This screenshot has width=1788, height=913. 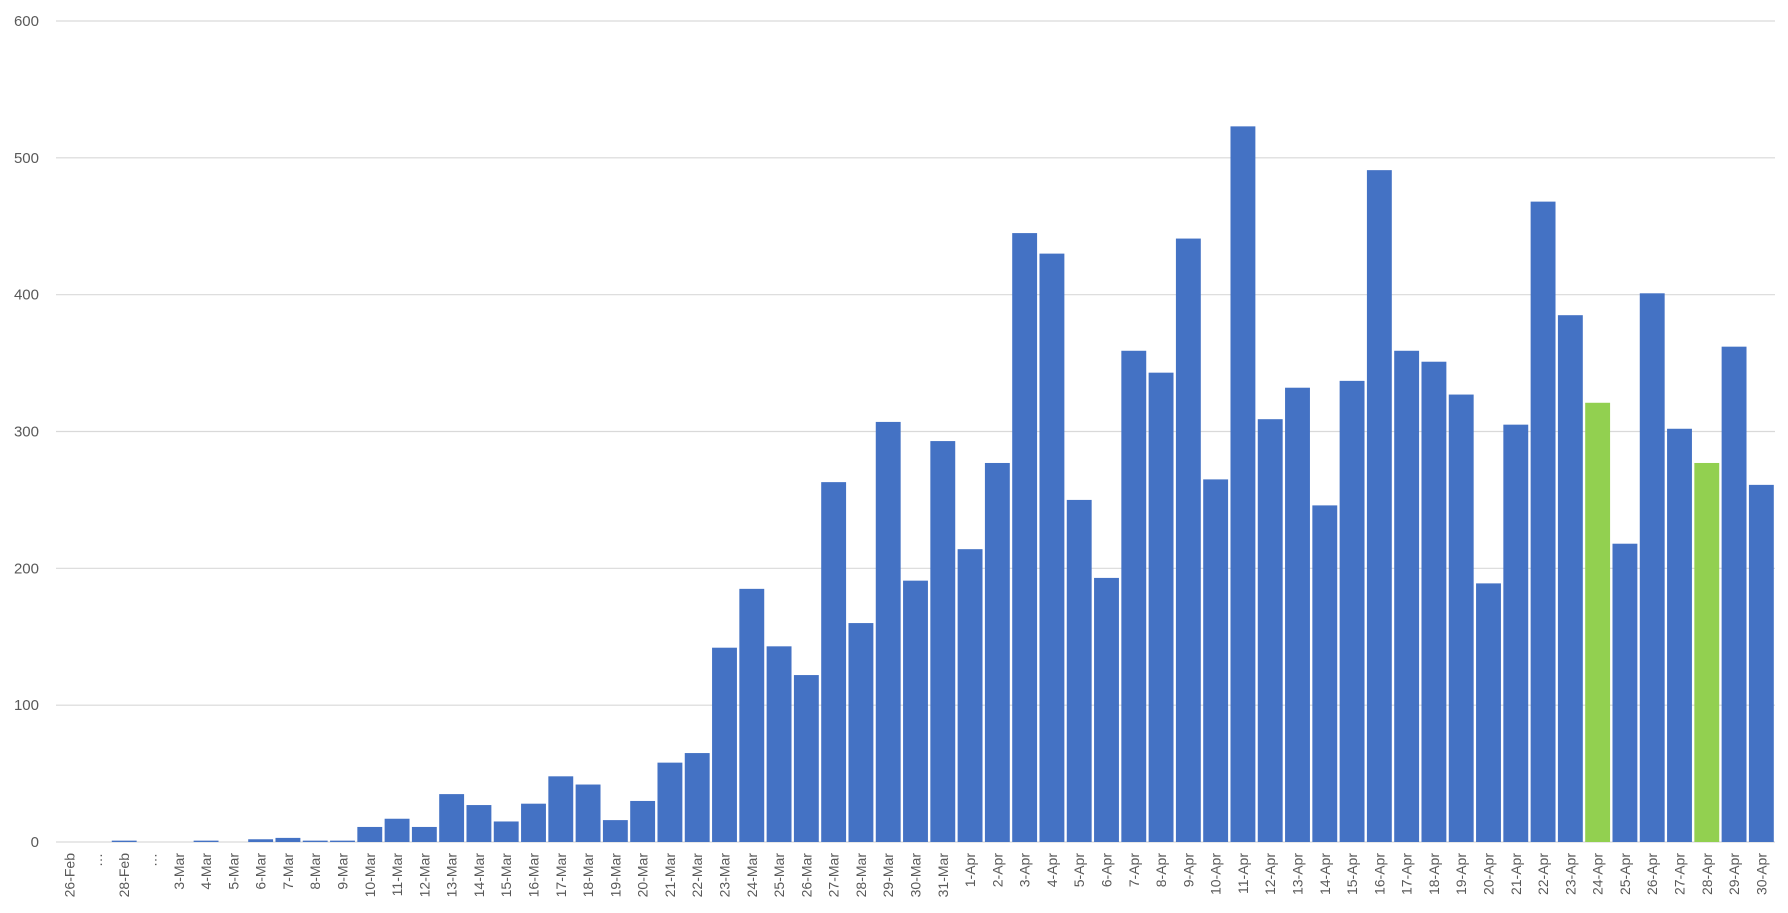 I want to click on bar-19-Mar, so click(x=615, y=831).